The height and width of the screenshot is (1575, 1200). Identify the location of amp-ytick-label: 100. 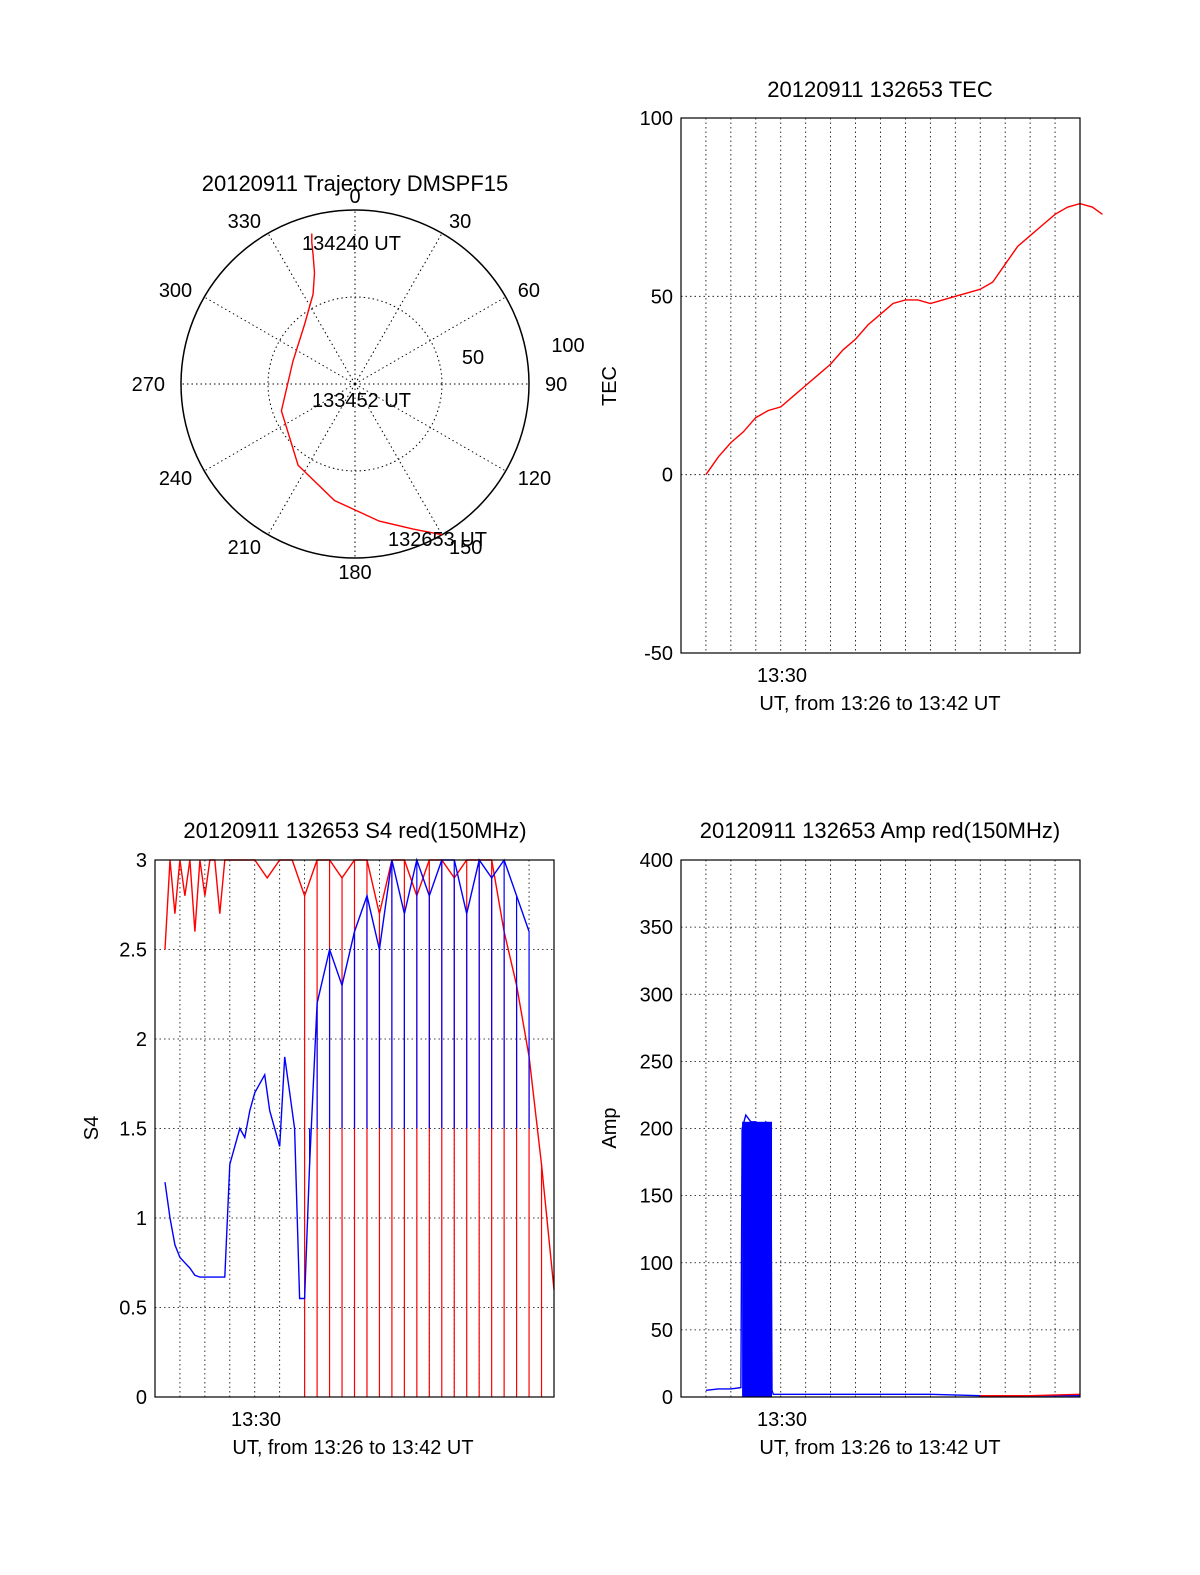
(656, 1264).